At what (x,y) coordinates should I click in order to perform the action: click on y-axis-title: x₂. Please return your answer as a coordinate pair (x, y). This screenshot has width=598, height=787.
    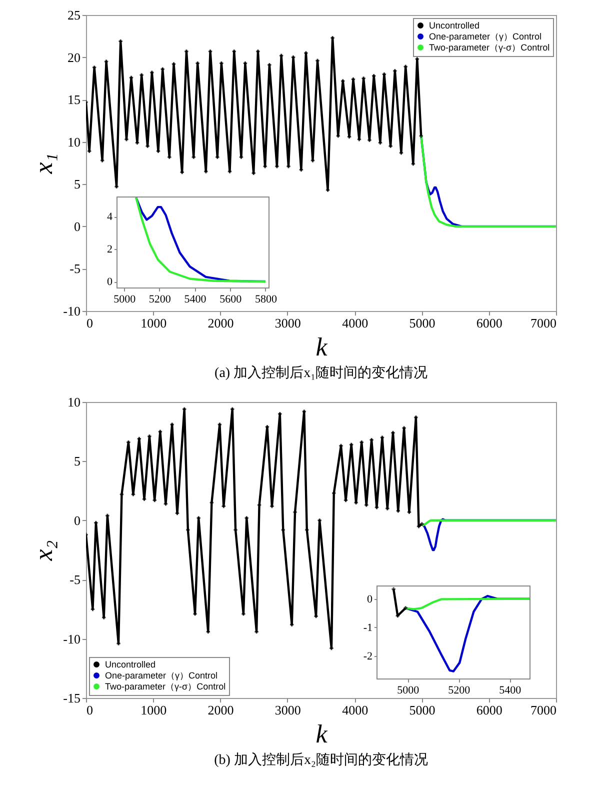
    Looking at the image, I should click on (43, 551).